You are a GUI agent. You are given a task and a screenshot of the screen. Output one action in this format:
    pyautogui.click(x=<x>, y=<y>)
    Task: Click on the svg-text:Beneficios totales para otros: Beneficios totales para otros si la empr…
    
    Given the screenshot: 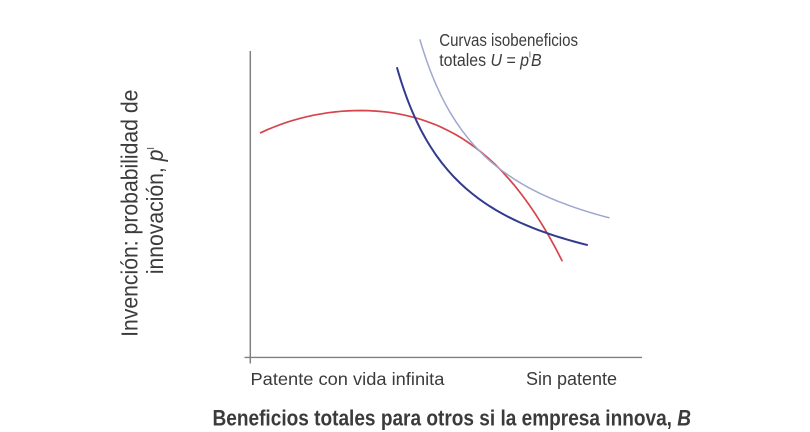 What is the action you would take?
    pyautogui.click(x=452, y=419)
    